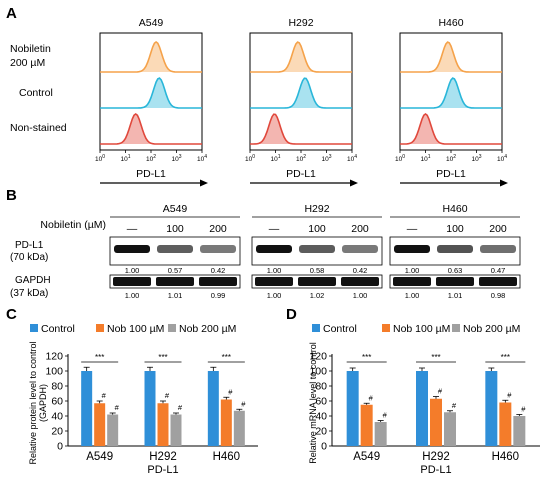 This screenshot has width=550, height=484. Describe the element at coordinates (151, 23) in the screenshot. I see `cell-line-title: A549` at that location.